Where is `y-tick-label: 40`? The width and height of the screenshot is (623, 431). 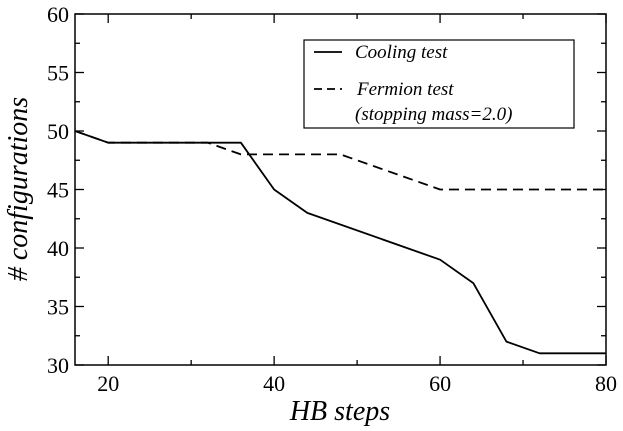 y-tick-label: 40 is located at coordinates (58, 248).